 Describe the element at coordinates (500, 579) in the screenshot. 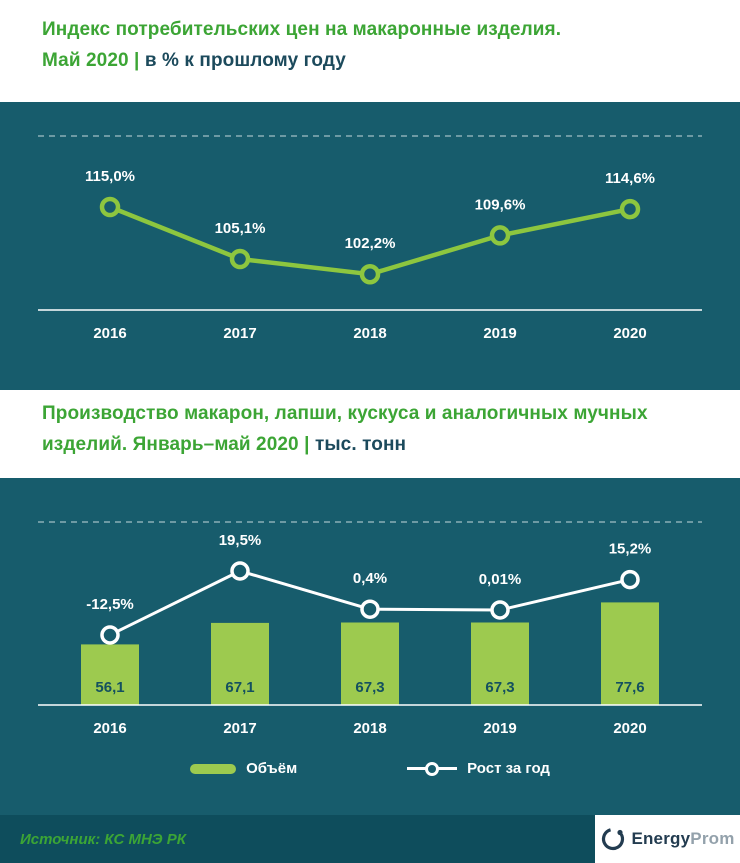

I see `growth-value-label: 0,01%` at that location.